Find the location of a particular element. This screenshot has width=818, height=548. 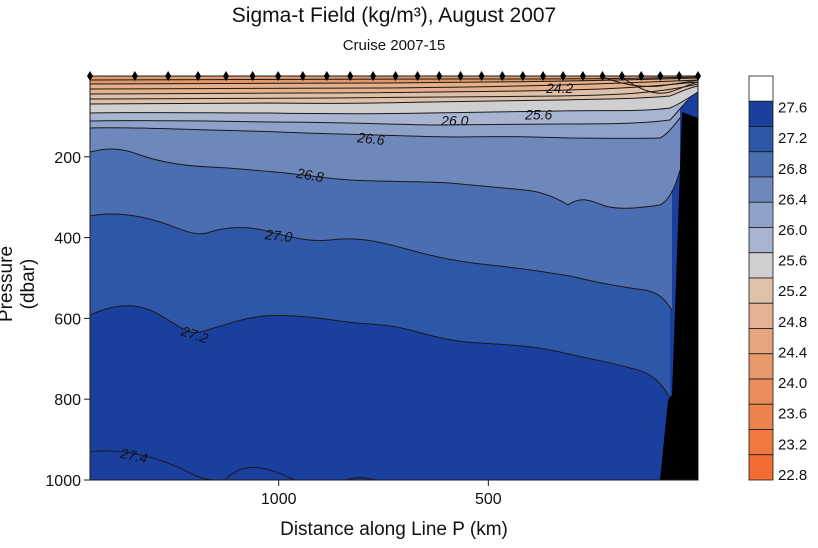

station-markers is located at coordinates (394, 76).